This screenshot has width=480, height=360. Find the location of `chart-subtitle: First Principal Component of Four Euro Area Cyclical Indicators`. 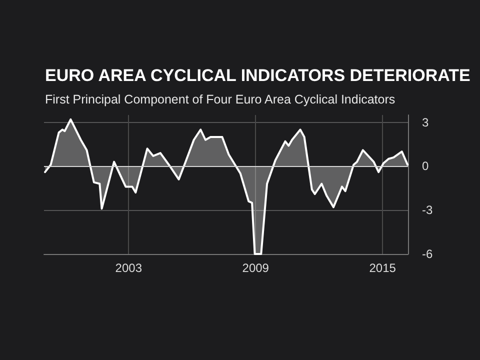

chart-subtitle: First Principal Component of Four Euro Area Cyclical Indicators is located at coordinates (220, 99).